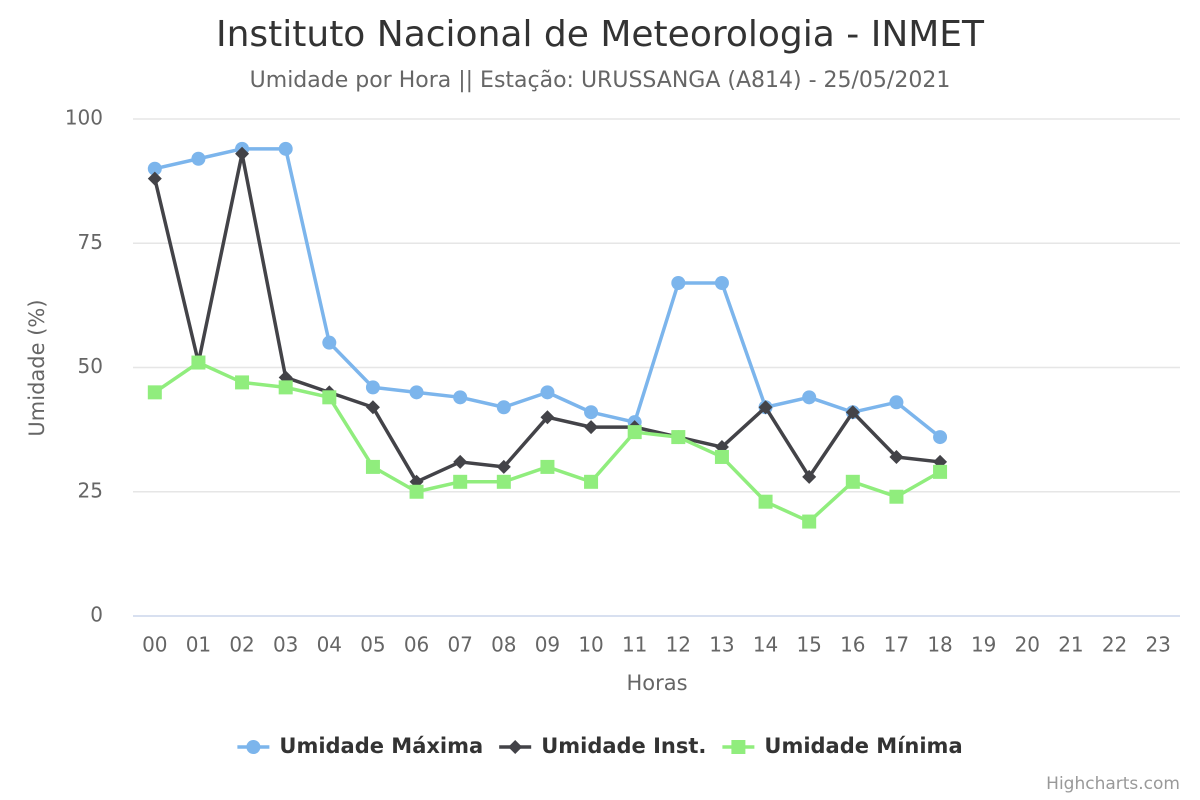  What do you see at coordinates (285, 645) in the screenshot?
I see `x-tick-label: 03` at bounding box center [285, 645].